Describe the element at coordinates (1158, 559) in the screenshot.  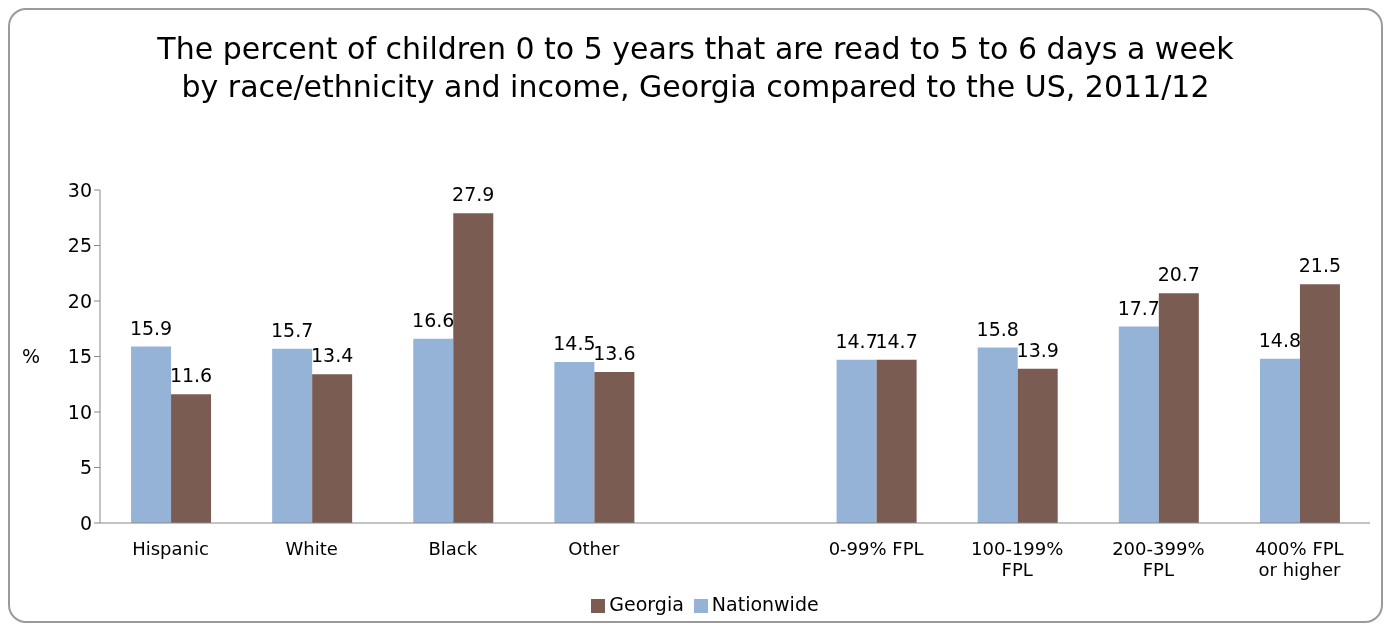
I see `x-tick-label: 200-399% FPL` at that location.